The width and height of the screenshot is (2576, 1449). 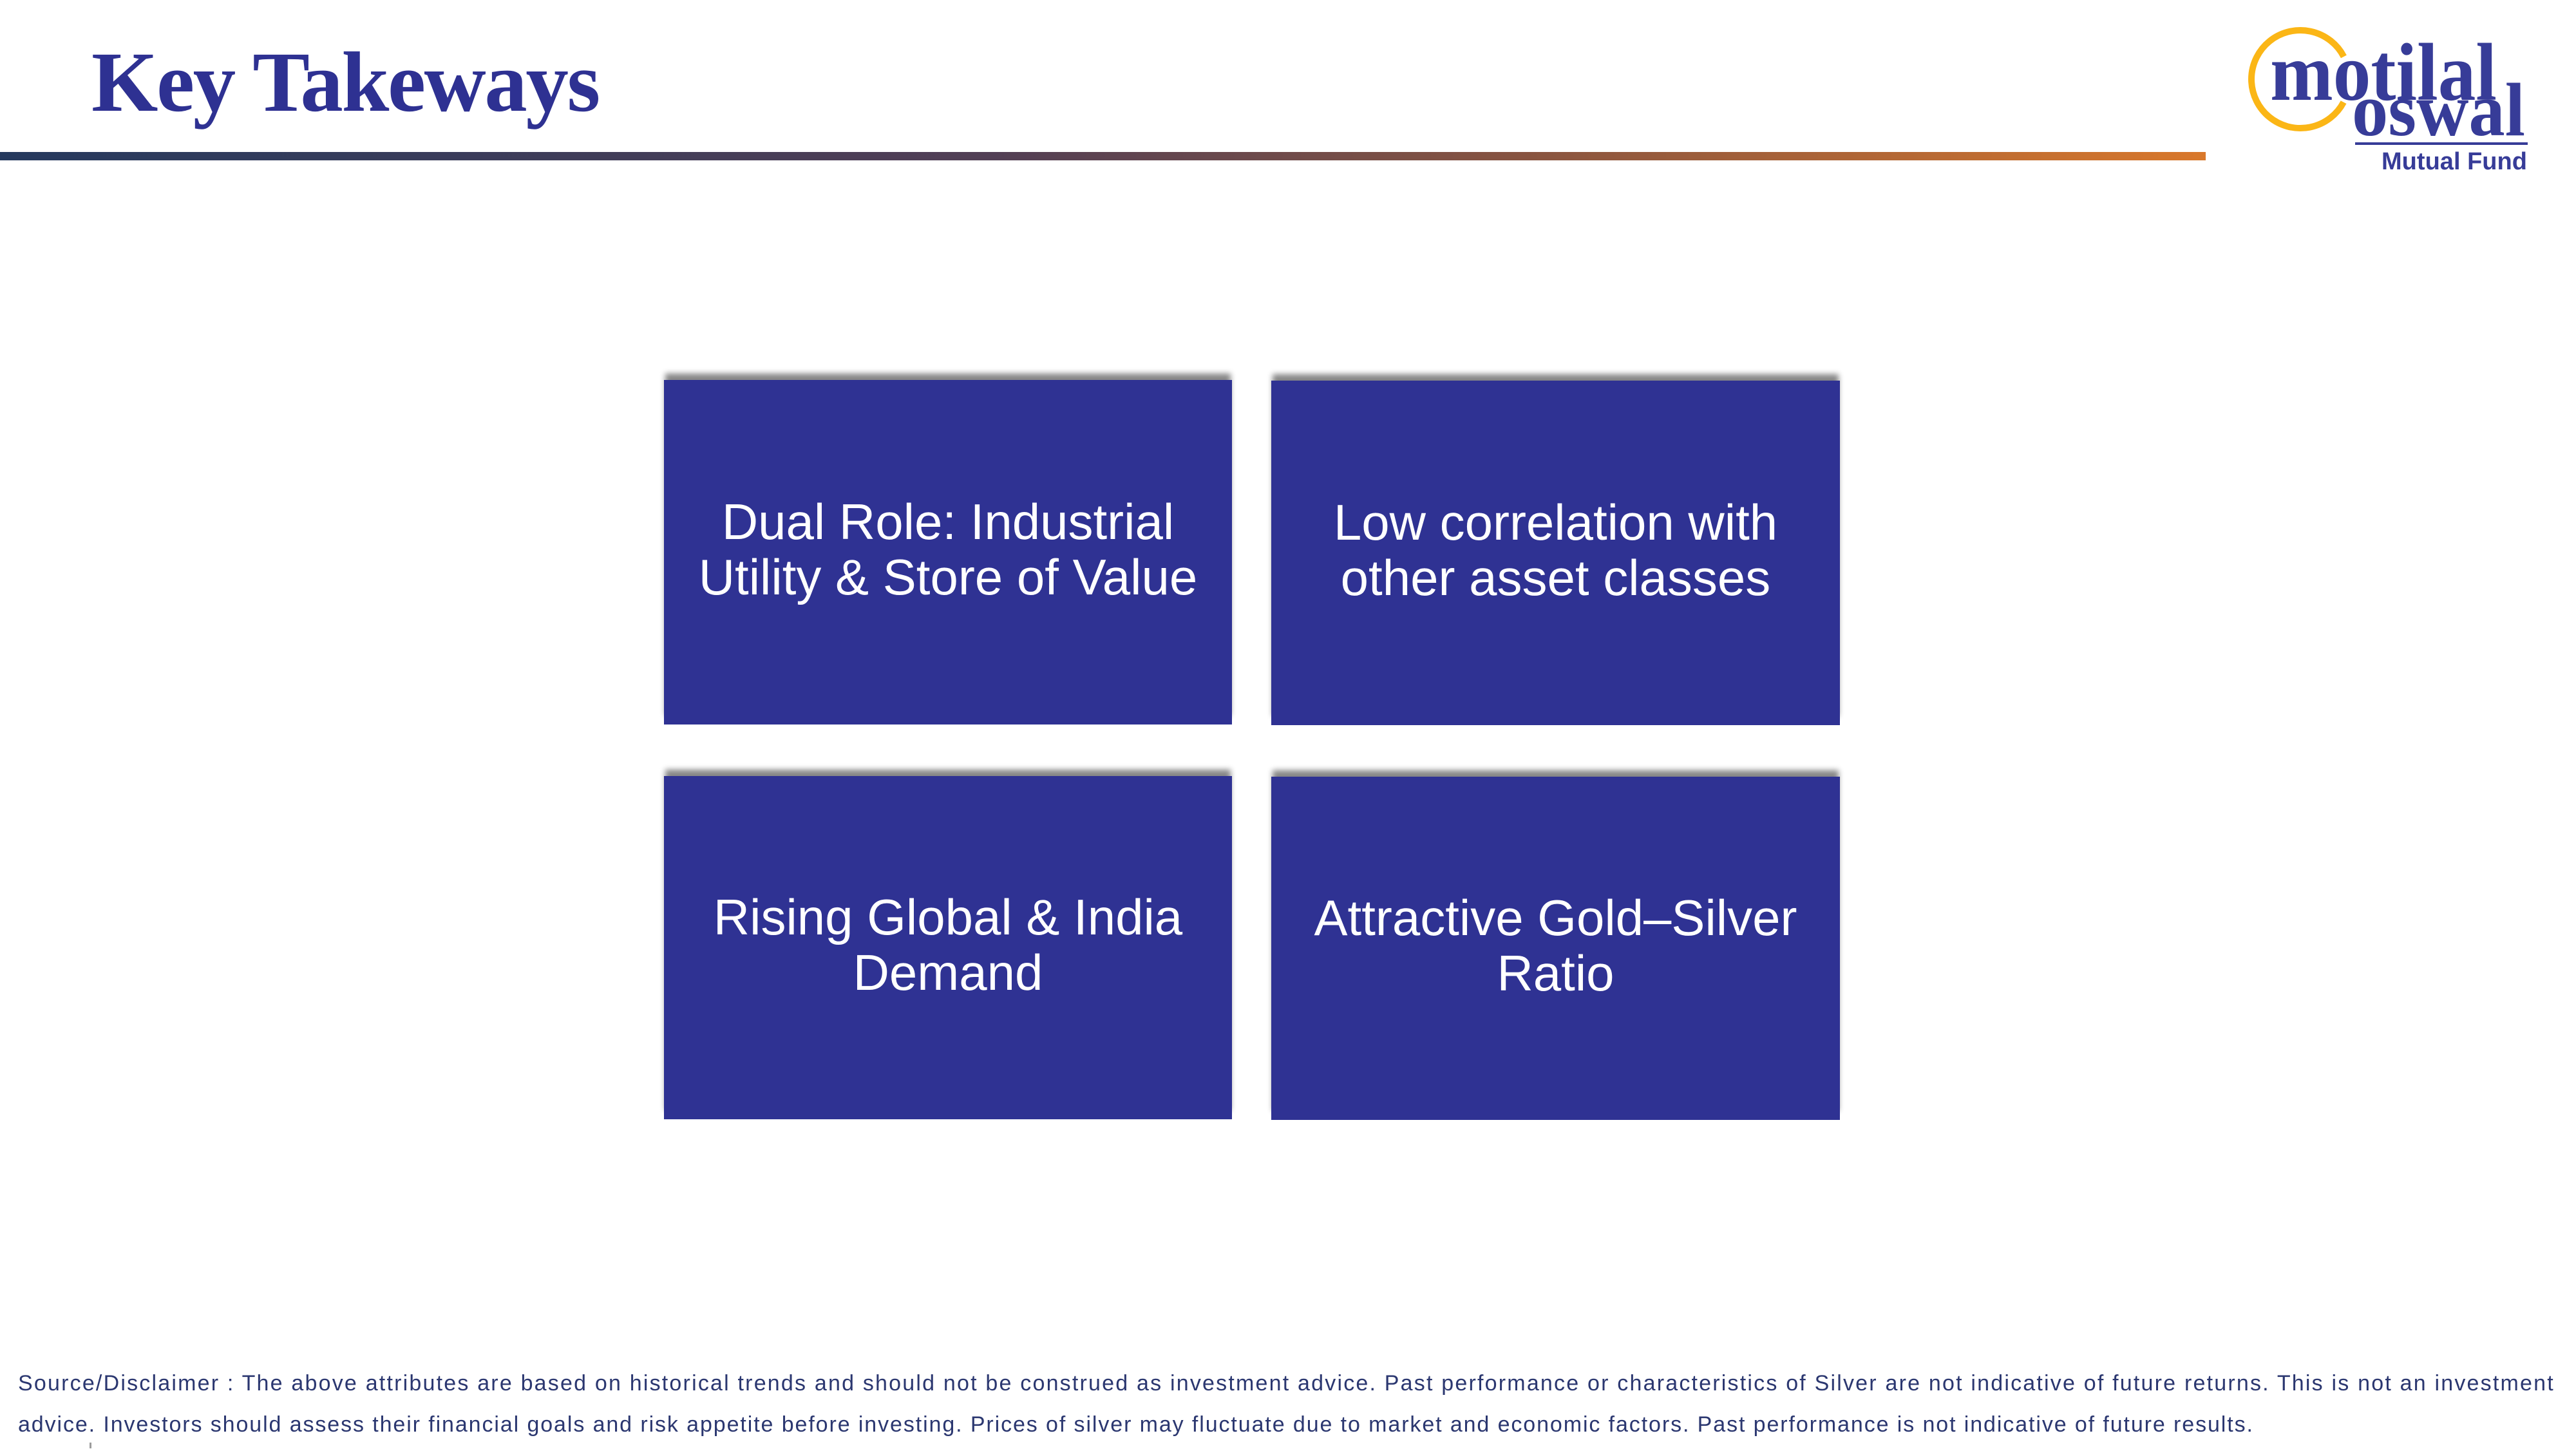 I want to click on svg-text: oswal, so click(x=2438, y=110).